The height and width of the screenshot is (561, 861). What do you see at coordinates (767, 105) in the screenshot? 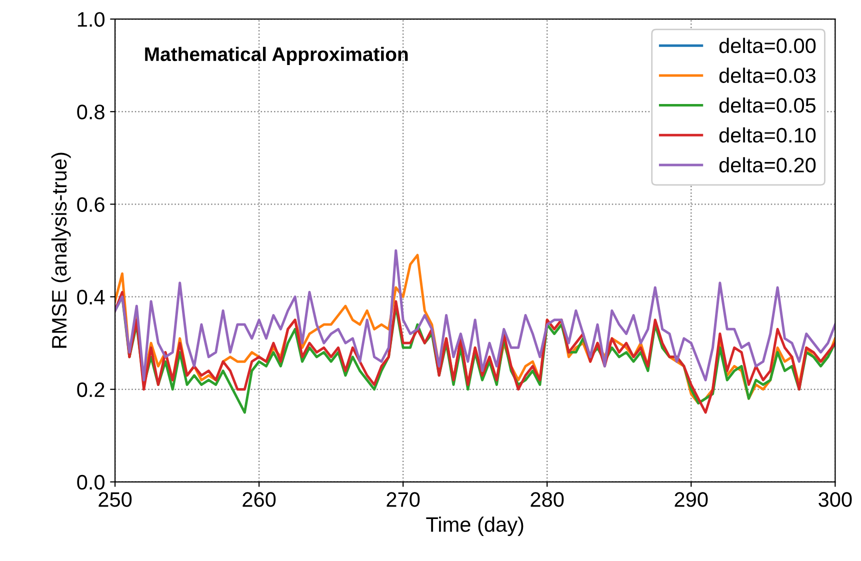
I see `legend-label: delta=0.05` at bounding box center [767, 105].